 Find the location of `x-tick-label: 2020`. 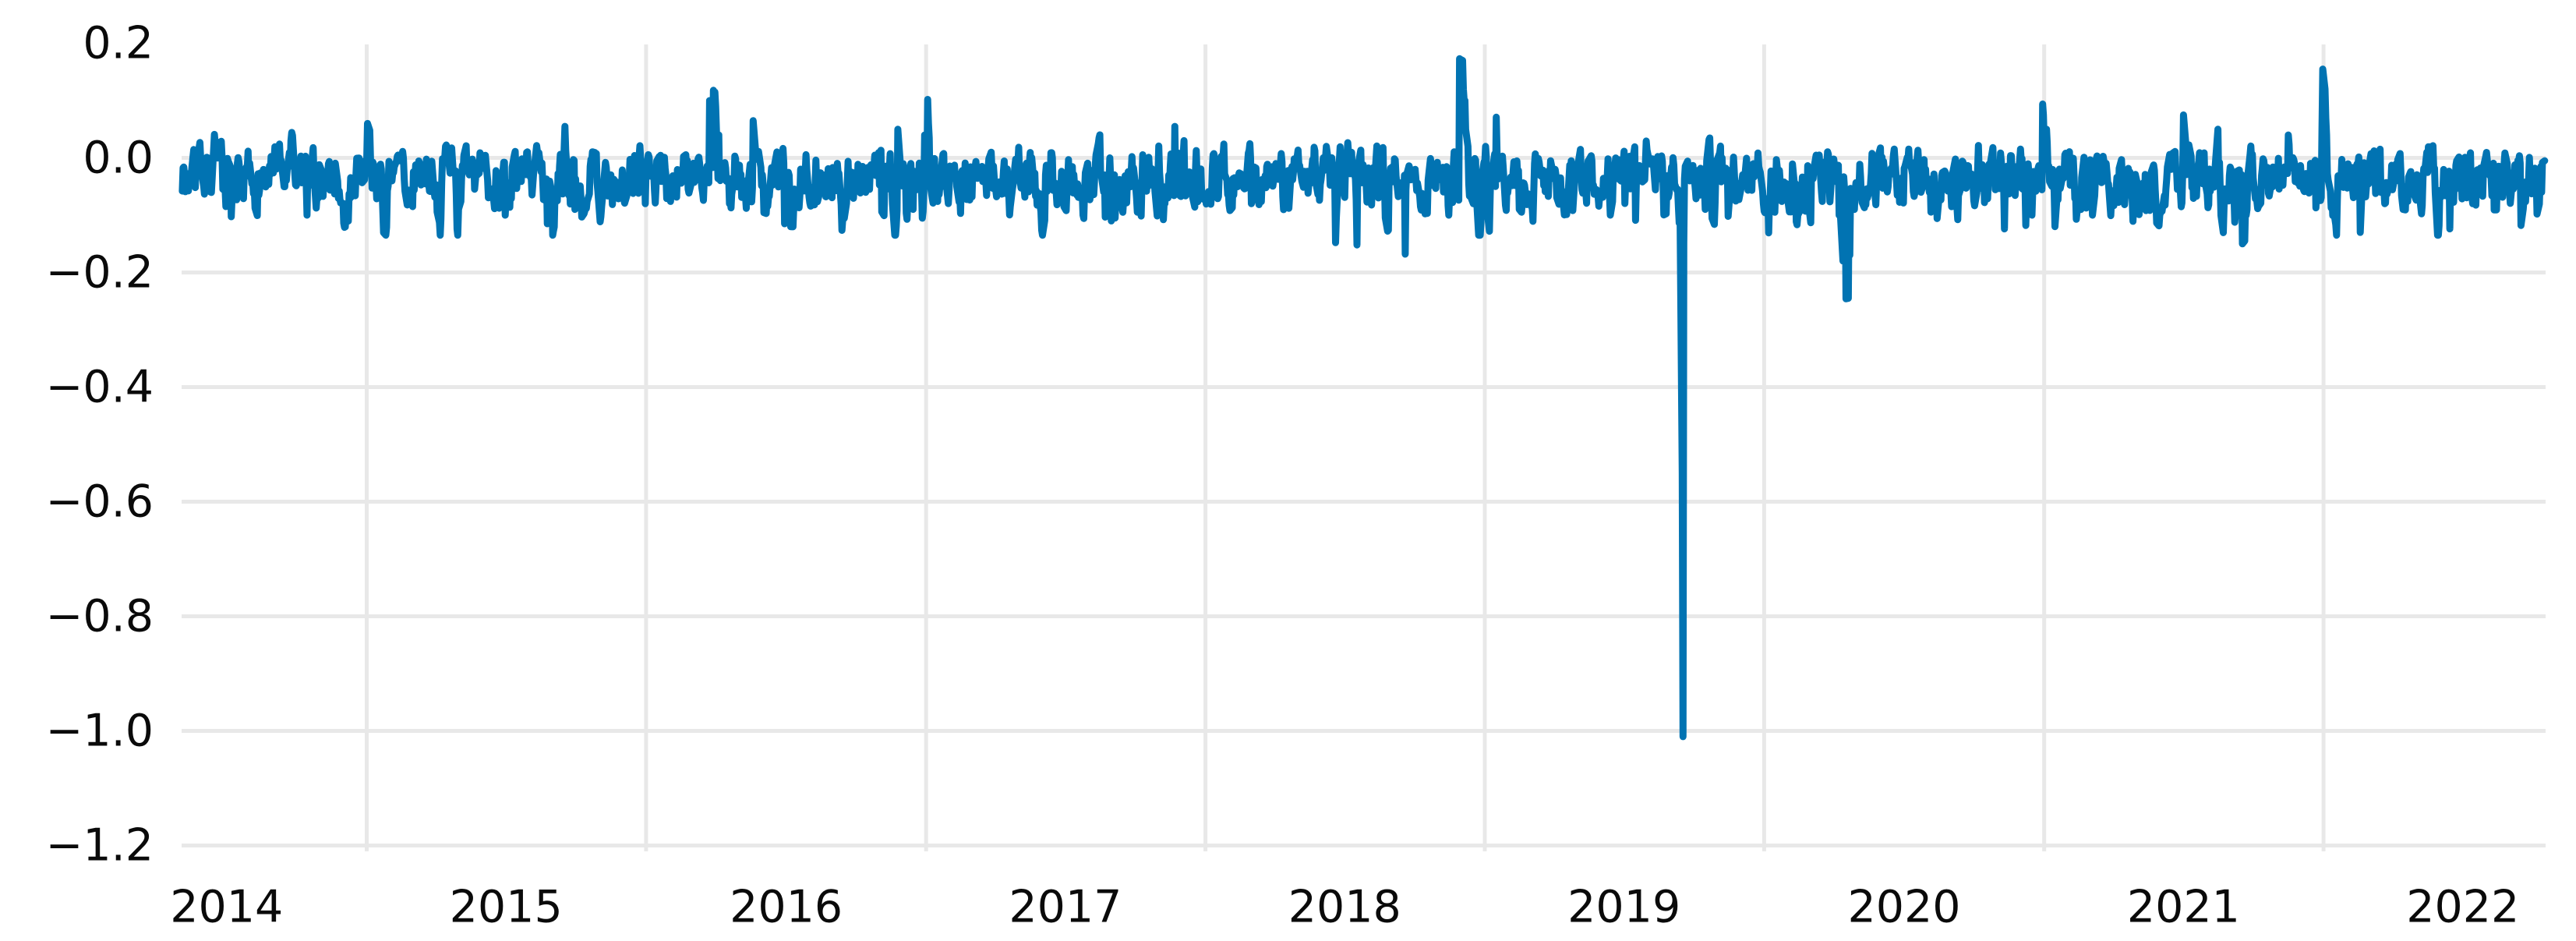

x-tick-label: 2020 is located at coordinates (1903, 907).